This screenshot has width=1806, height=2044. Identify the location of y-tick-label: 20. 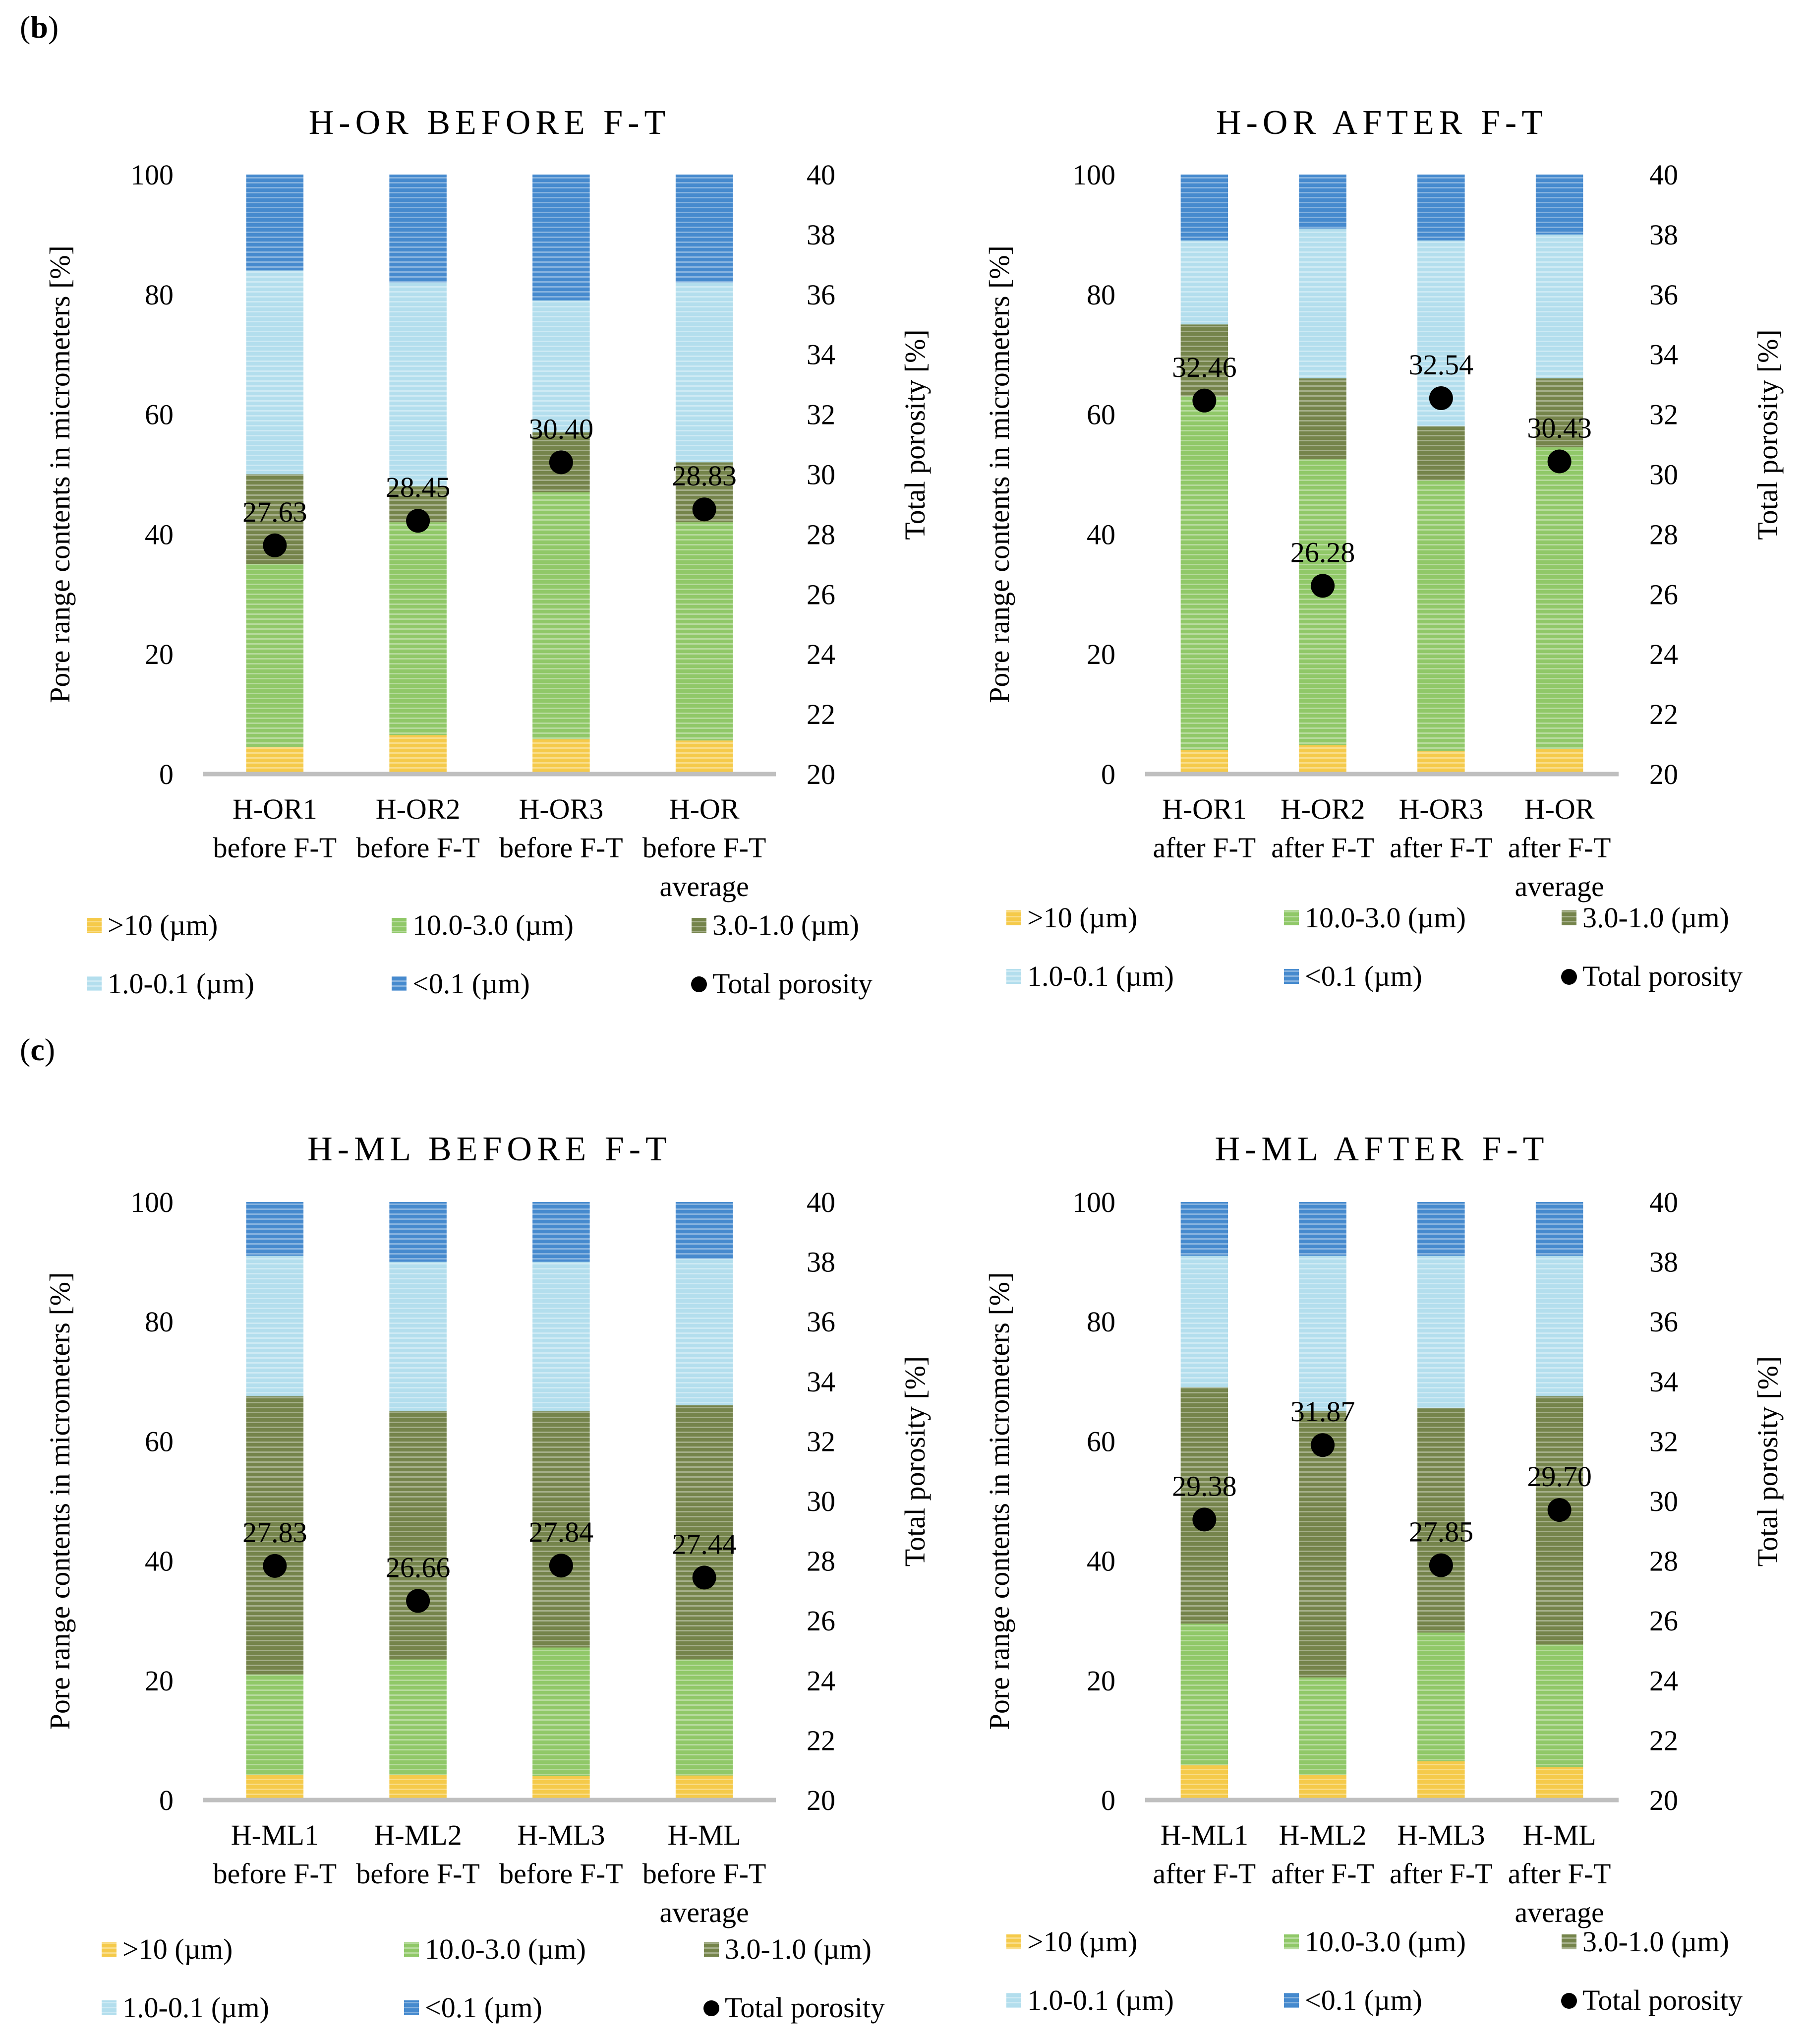
(159, 654).